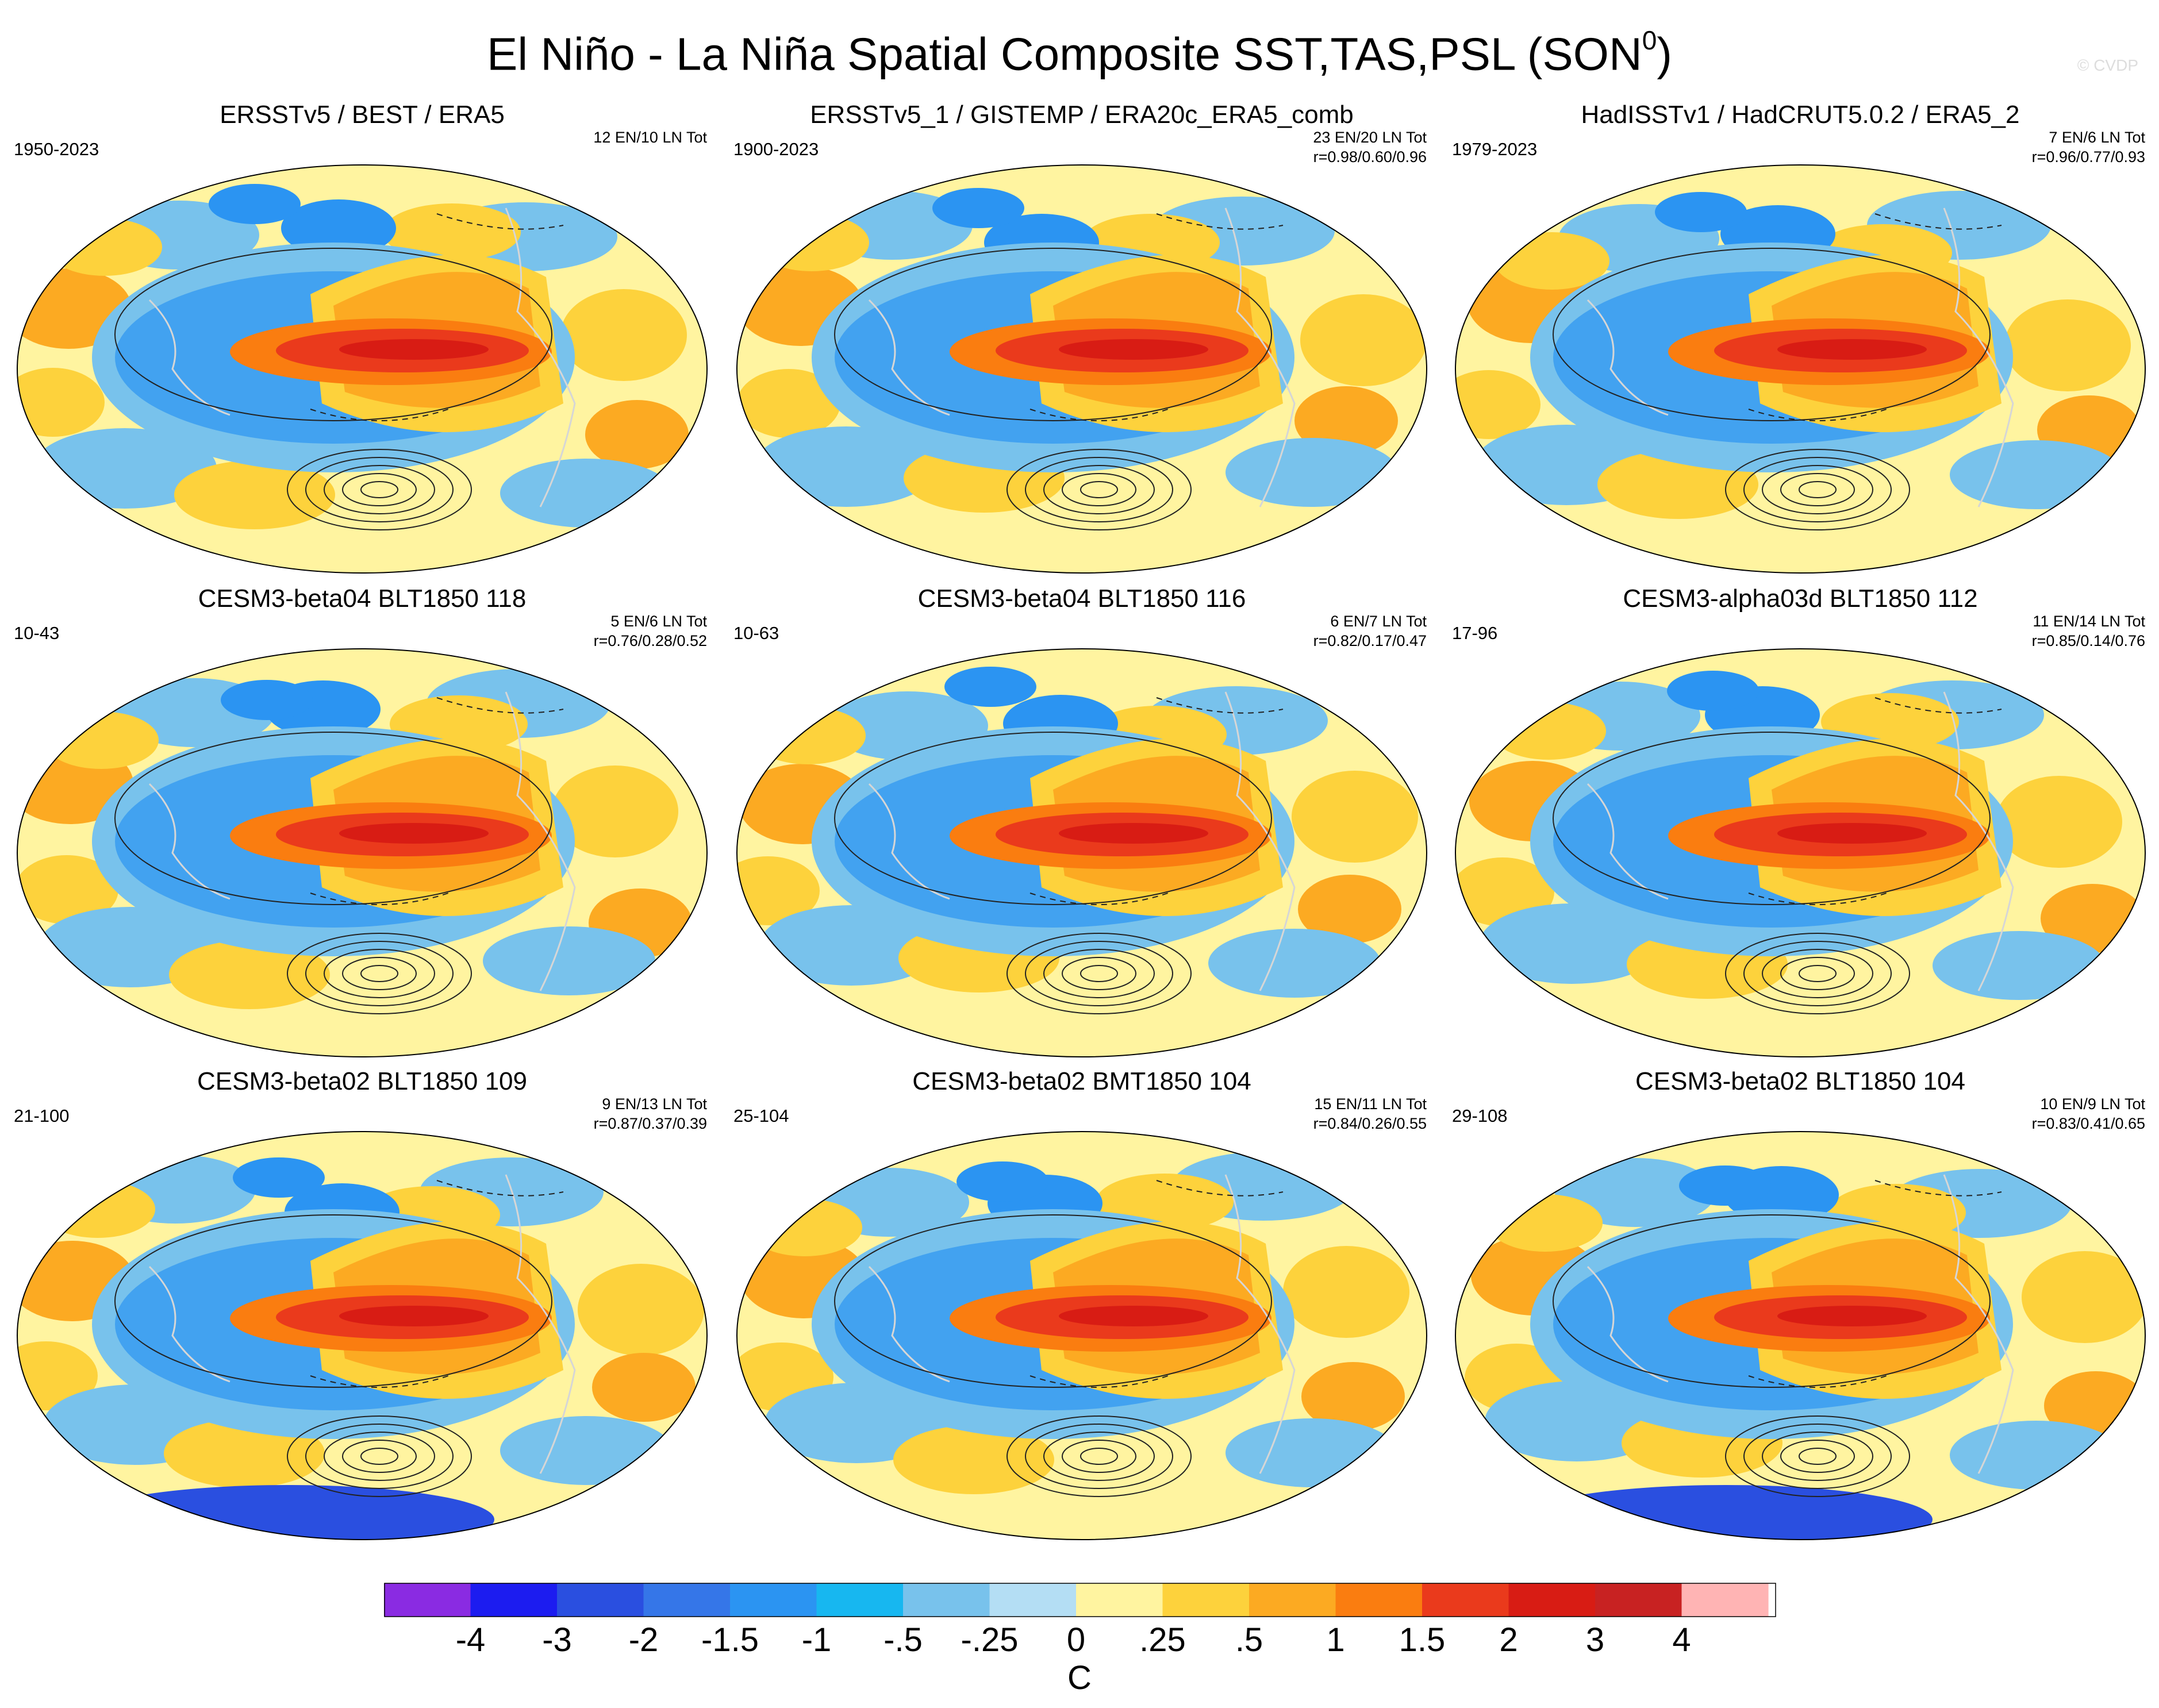  I want to click on colorbar-tick-label: 4, so click(1681, 1640).